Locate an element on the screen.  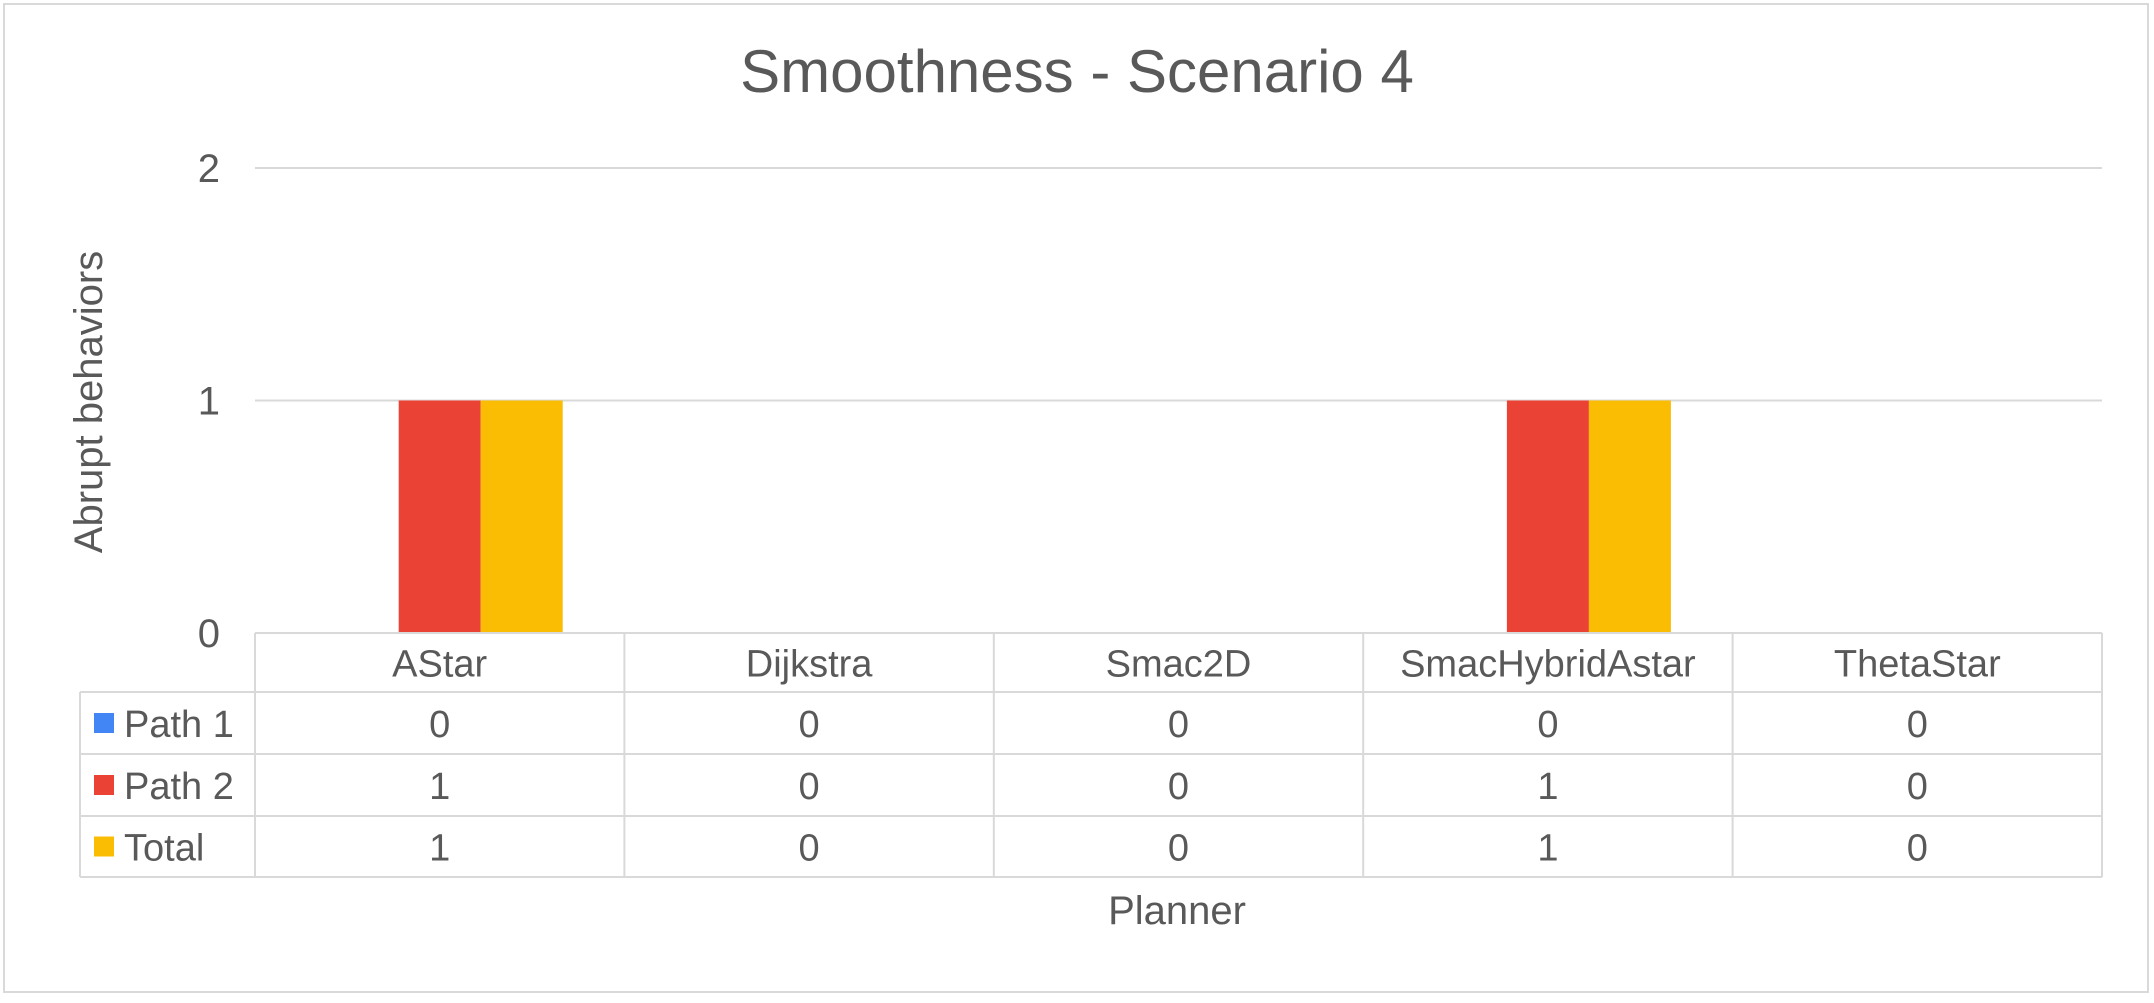
chart-title: Smoothness - Scenario 4 is located at coordinates (1077, 71).